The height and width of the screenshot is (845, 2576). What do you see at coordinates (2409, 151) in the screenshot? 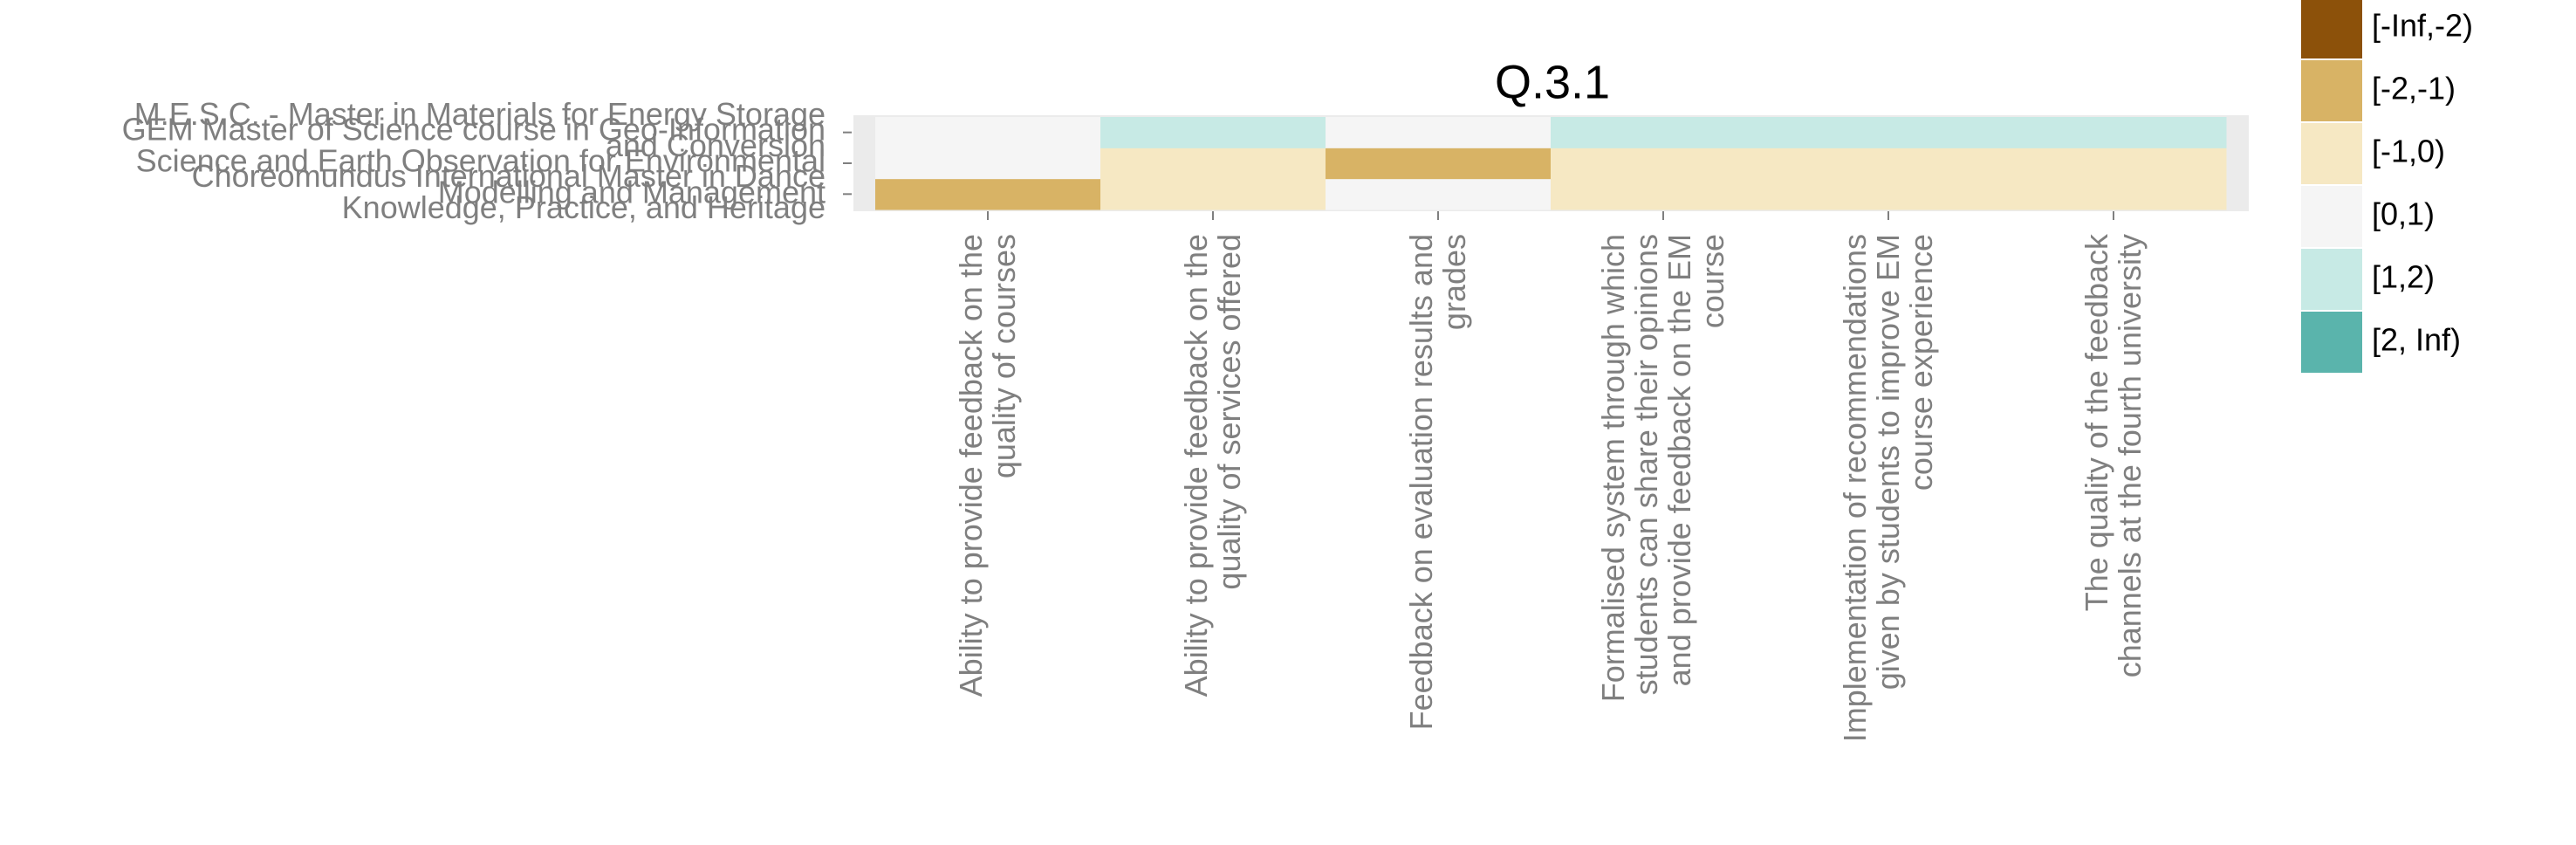
I see `legend-label: [-1,0)` at bounding box center [2409, 151].